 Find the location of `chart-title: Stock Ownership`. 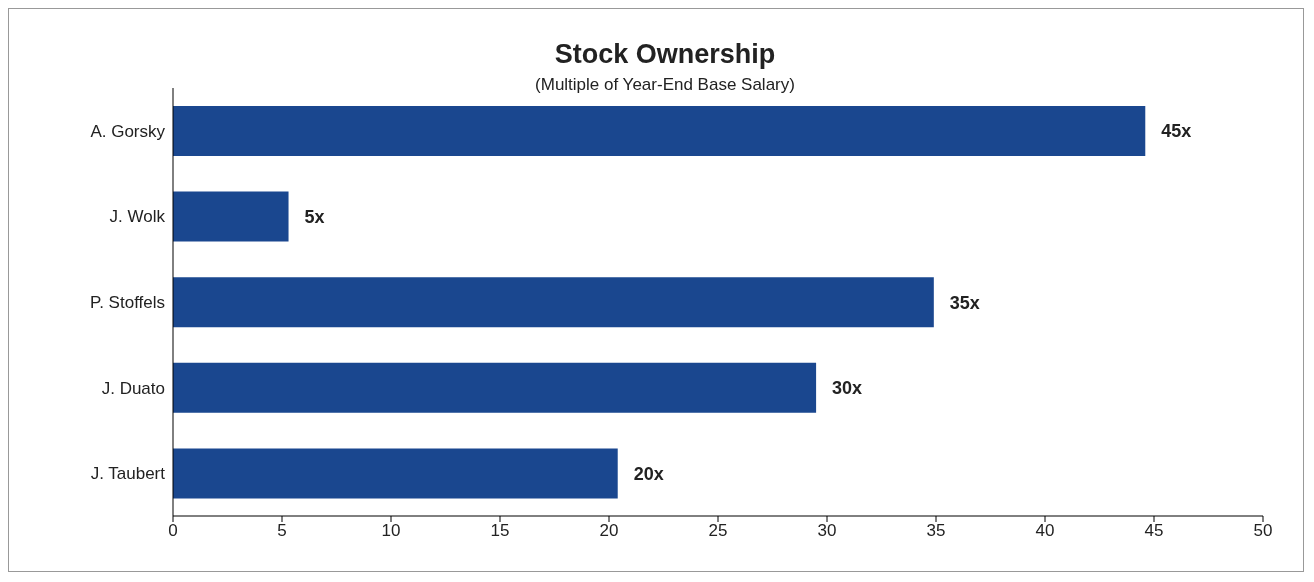

chart-title: Stock Ownership is located at coordinates (665, 54).